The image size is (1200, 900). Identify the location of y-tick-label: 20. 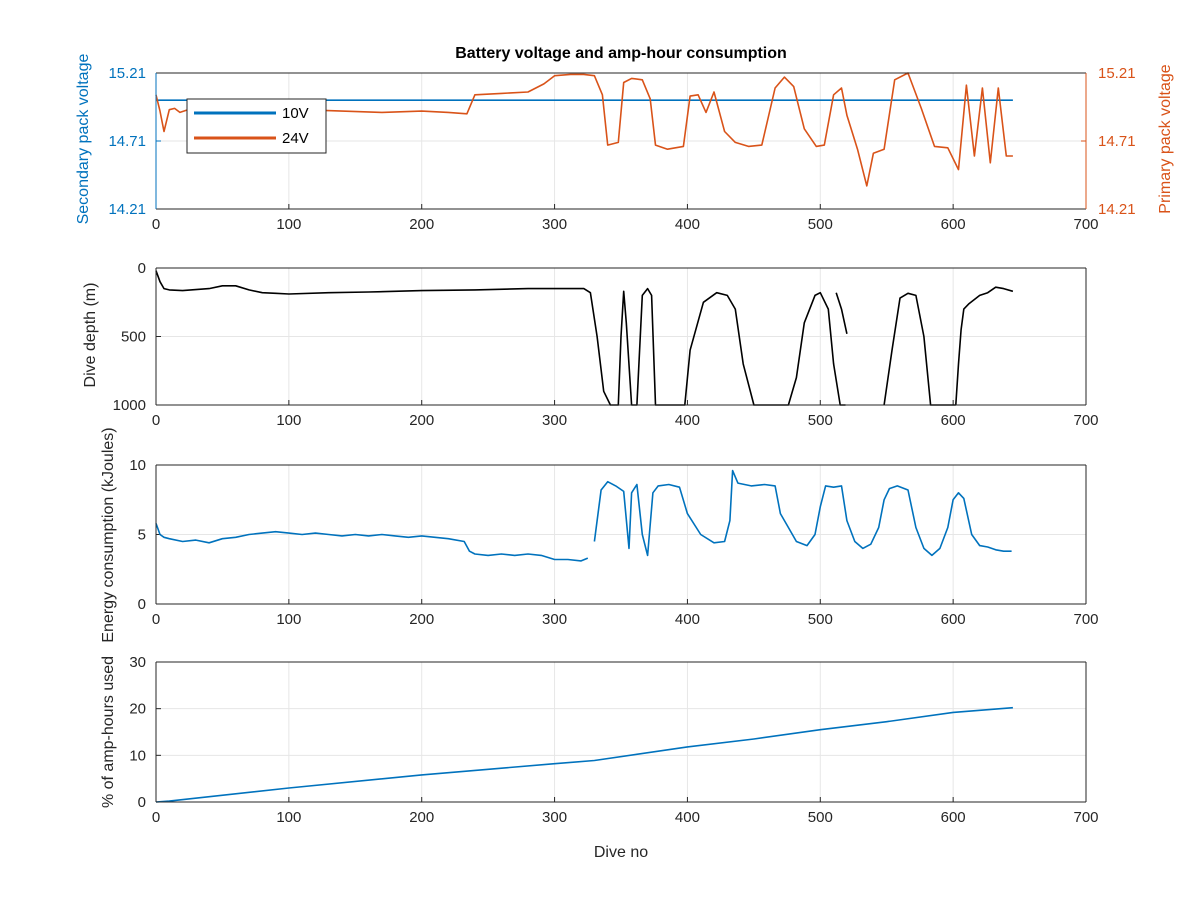
(137, 709).